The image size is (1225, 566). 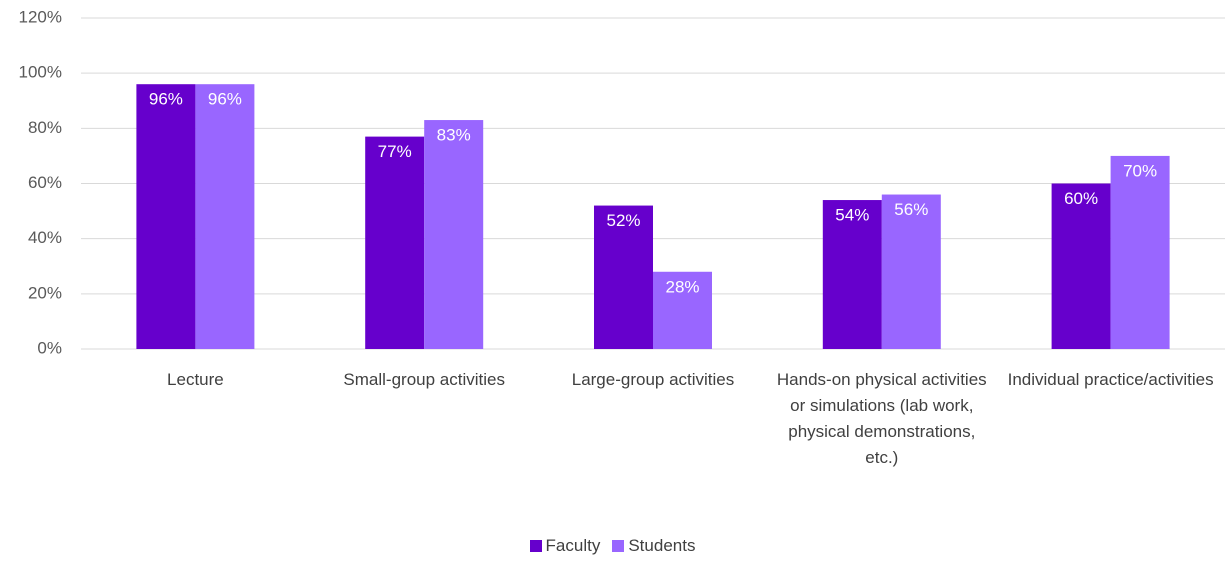 I want to click on legend-item: Faculty, so click(x=565, y=545).